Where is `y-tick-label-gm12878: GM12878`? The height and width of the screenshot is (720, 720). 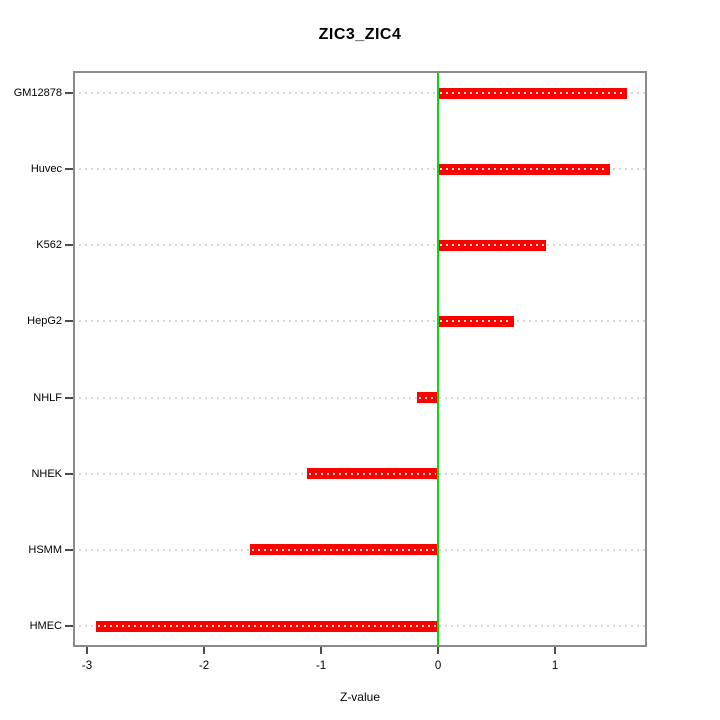
y-tick-label-gm12878: GM12878 is located at coordinates (37, 93).